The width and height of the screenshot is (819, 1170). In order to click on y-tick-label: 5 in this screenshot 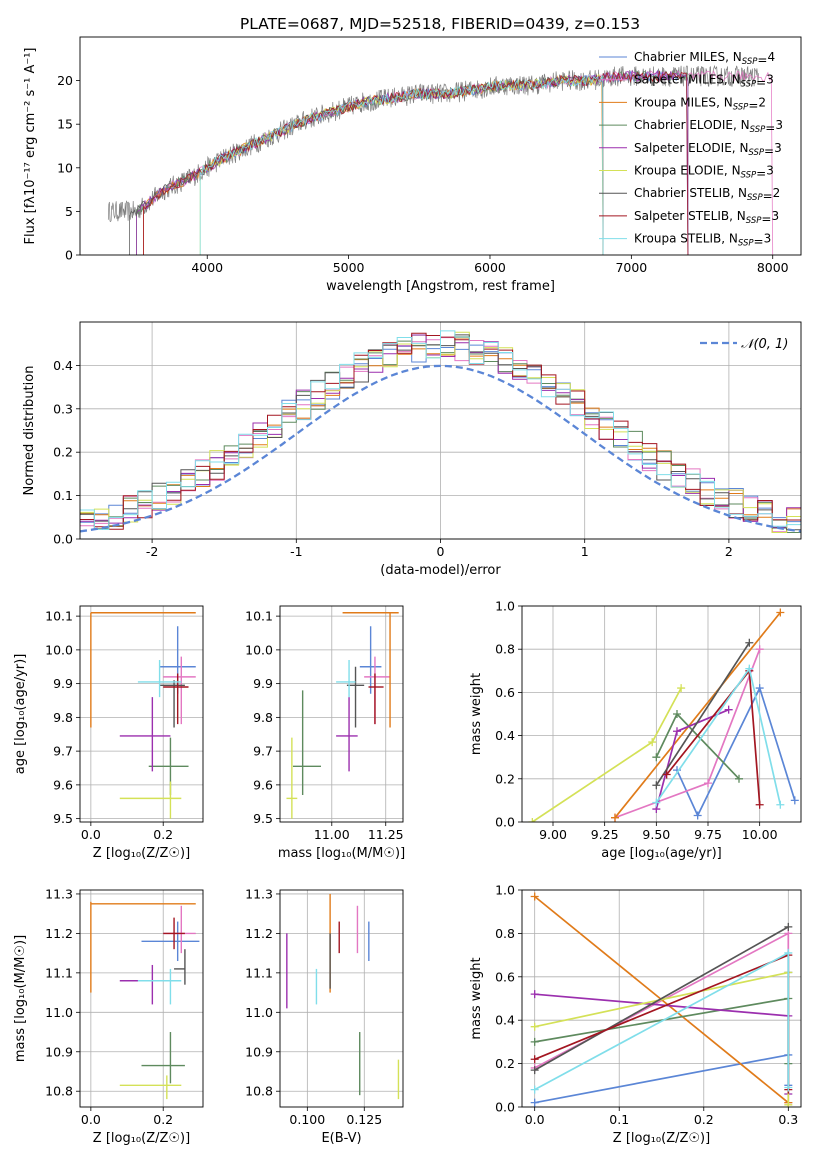, I will do `click(69, 211)`.